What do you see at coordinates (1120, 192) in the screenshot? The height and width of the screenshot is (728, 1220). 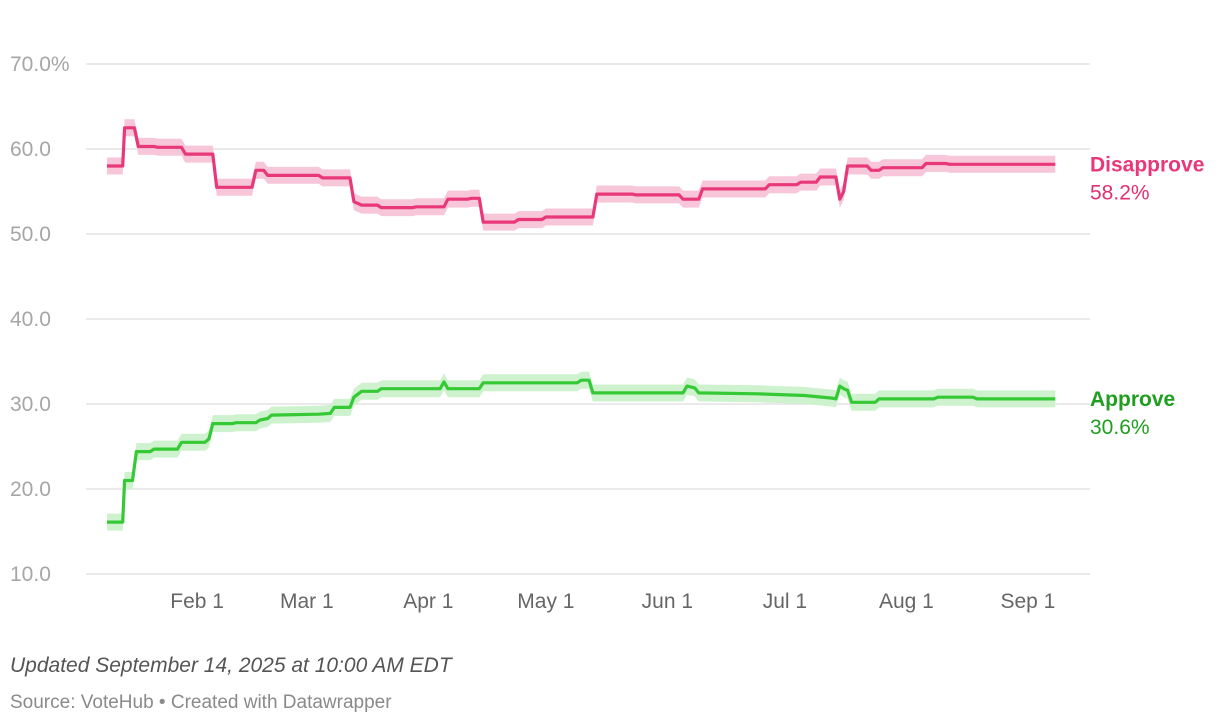 I see `disapprove-value-label: 58.2%` at bounding box center [1120, 192].